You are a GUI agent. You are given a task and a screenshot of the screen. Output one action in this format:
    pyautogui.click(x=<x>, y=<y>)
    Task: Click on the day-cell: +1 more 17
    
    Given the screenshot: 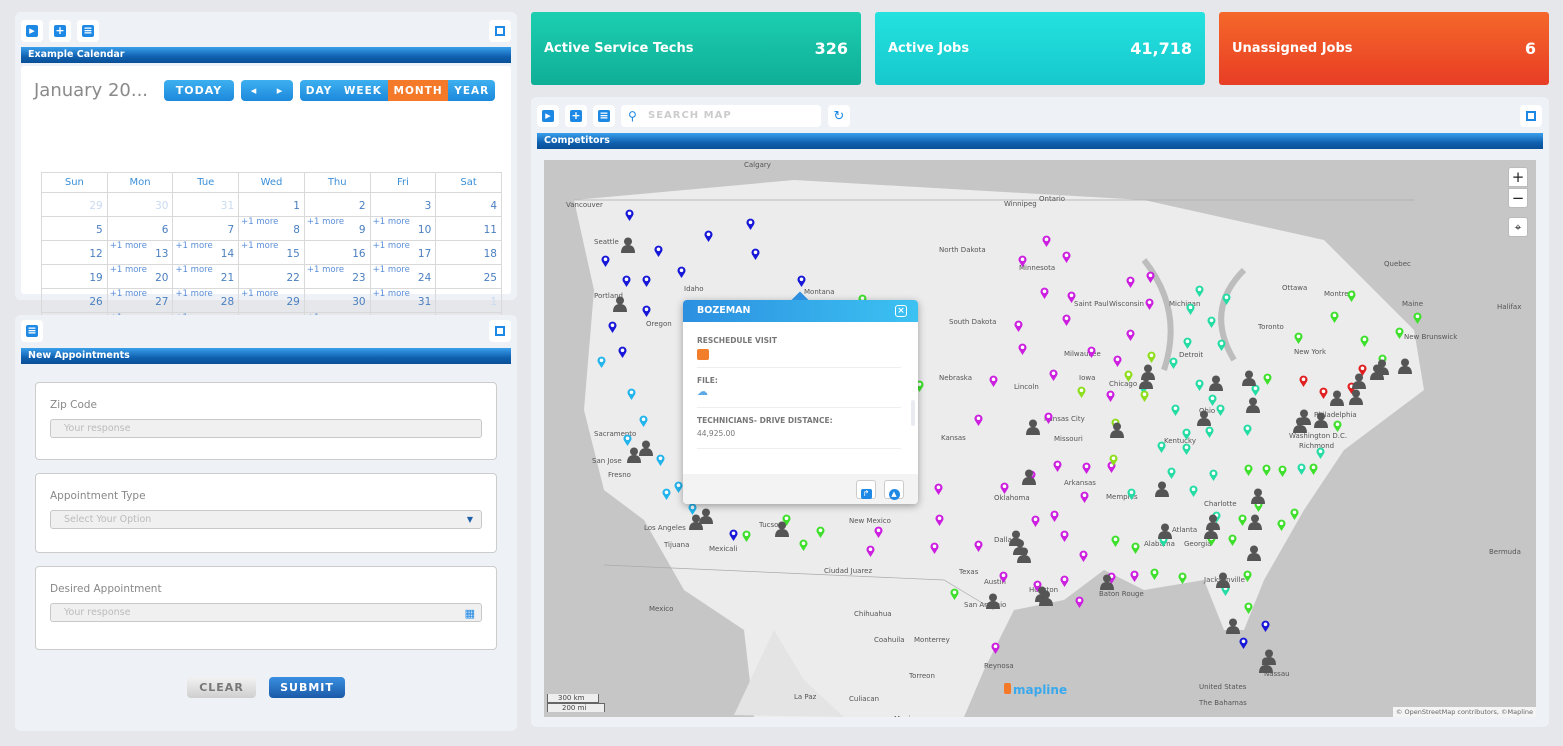 What is the action you would take?
    pyautogui.click(x=403, y=252)
    